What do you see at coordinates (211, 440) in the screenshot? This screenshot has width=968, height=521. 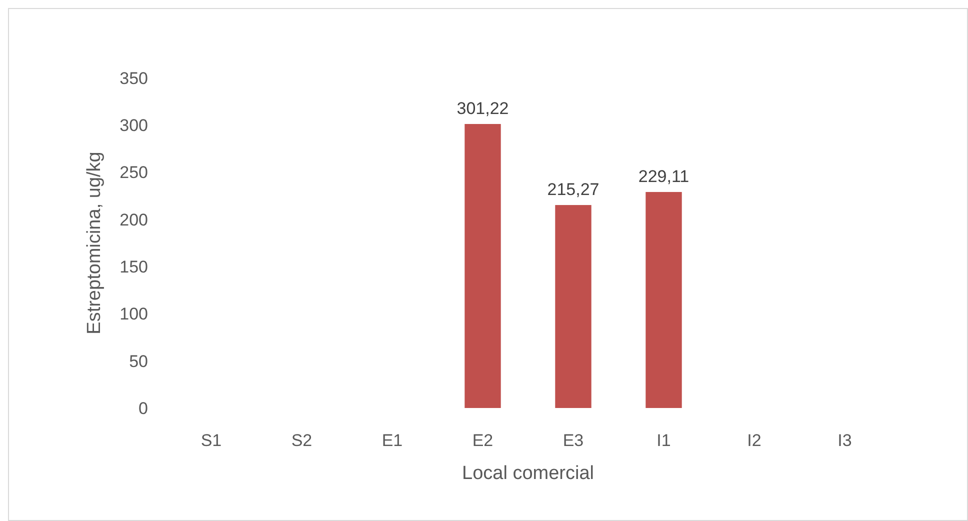 I see `x-tick-label: S1` at bounding box center [211, 440].